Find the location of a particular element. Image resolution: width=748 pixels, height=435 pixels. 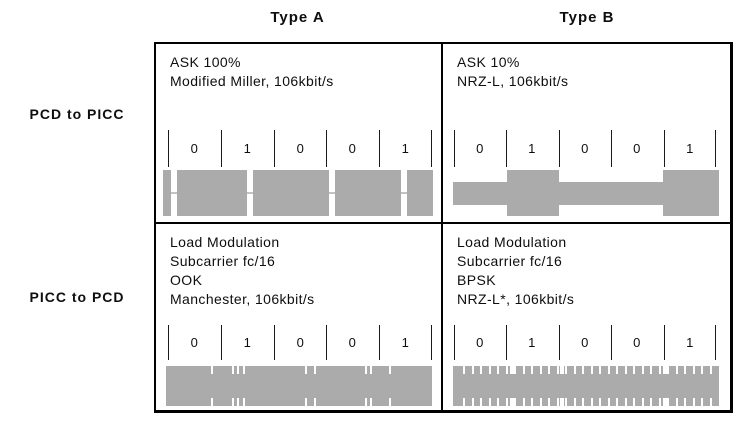

text-line: ASK 100% is located at coordinates (205, 62).